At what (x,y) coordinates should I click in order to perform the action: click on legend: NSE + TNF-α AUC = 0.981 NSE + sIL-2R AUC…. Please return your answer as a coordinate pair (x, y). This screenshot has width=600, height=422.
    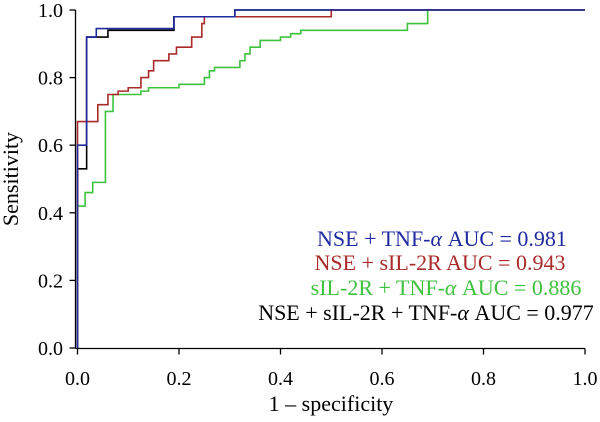
    Looking at the image, I should click on (426, 275).